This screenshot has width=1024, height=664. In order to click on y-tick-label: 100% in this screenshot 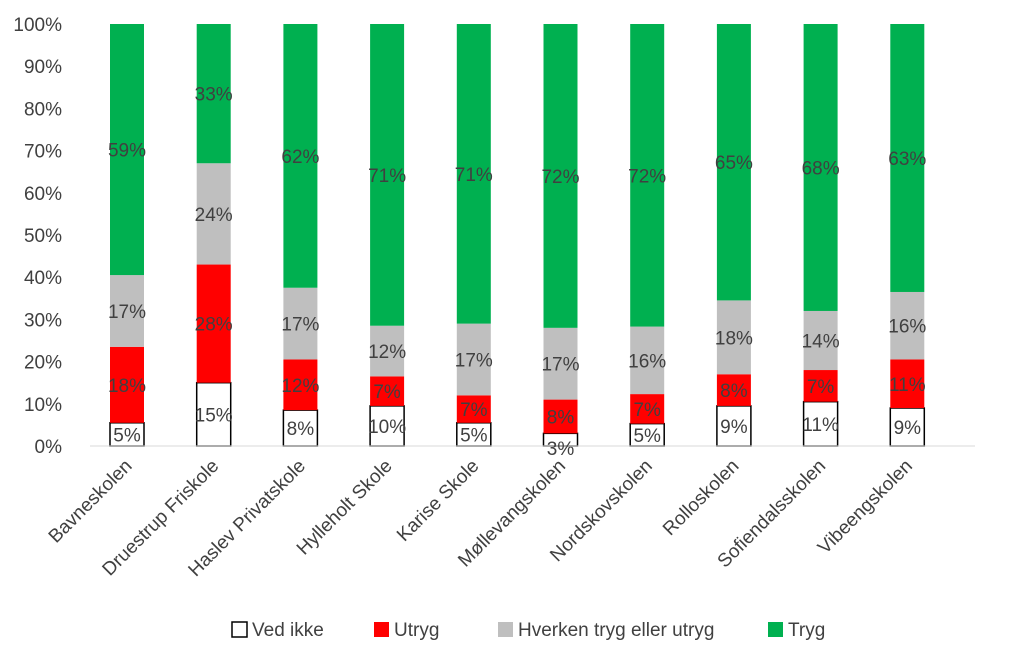, I will do `click(37, 25)`.